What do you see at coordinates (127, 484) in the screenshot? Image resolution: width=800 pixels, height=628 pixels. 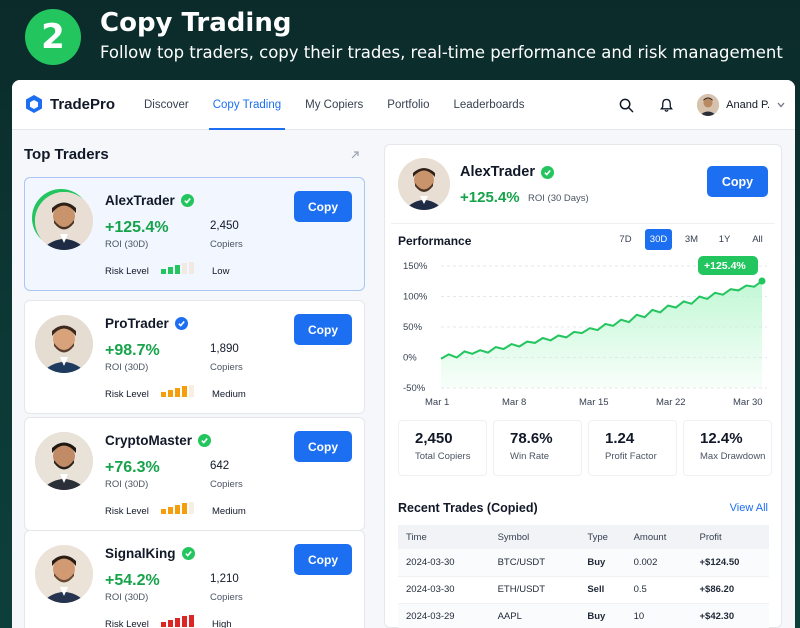 I see `roi-label: ROI (30D)` at bounding box center [127, 484].